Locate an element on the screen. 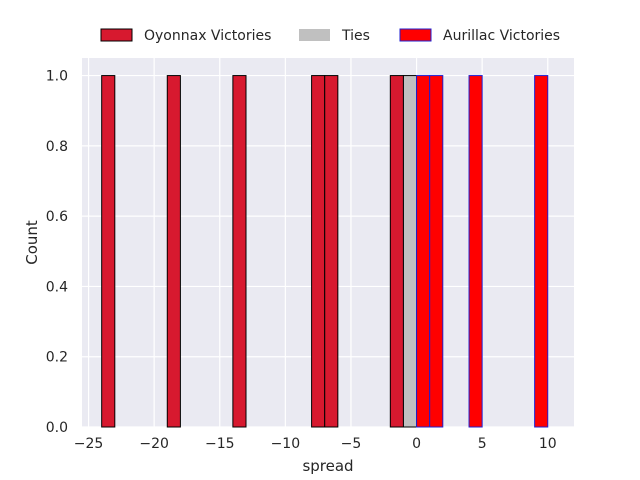  x-axis-ticks: −25 −20 −15 −10 −5 0 5 10 is located at coordinates (315, 444).